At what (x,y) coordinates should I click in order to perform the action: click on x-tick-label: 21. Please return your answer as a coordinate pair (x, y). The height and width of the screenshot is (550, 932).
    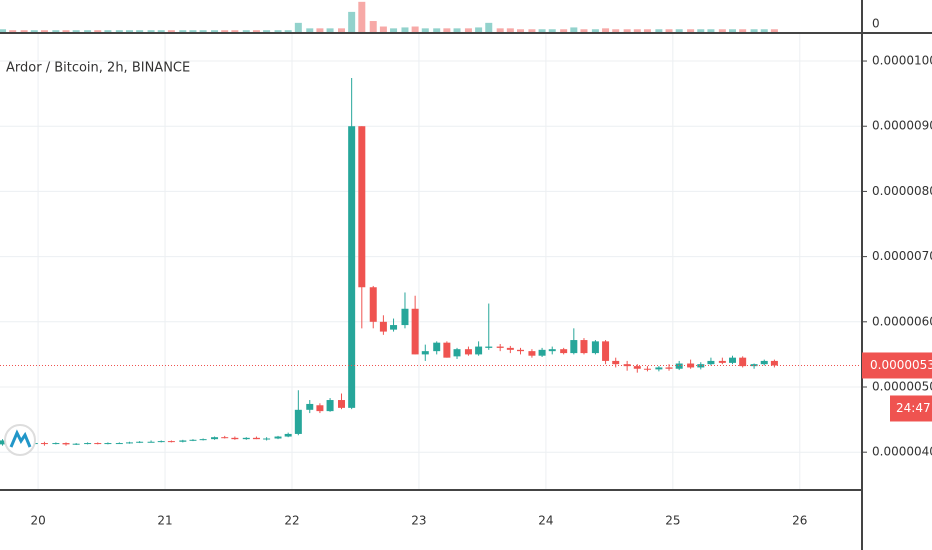
    Looking at the image, I should click on (164, 521).